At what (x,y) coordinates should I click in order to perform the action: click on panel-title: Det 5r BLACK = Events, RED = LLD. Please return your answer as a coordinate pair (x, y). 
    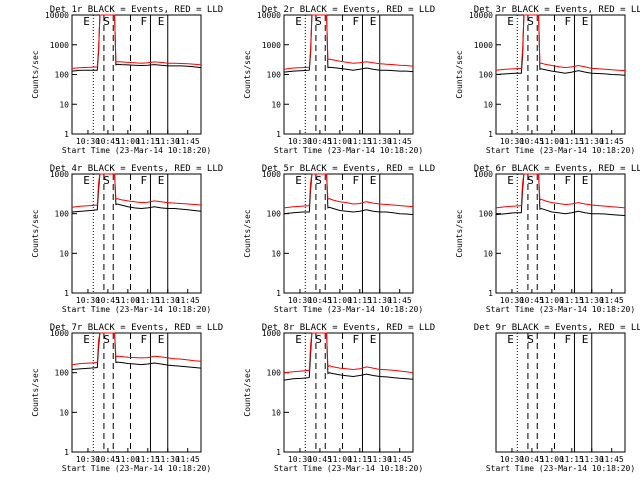
    Looking at the image, I should click on (348, 169).